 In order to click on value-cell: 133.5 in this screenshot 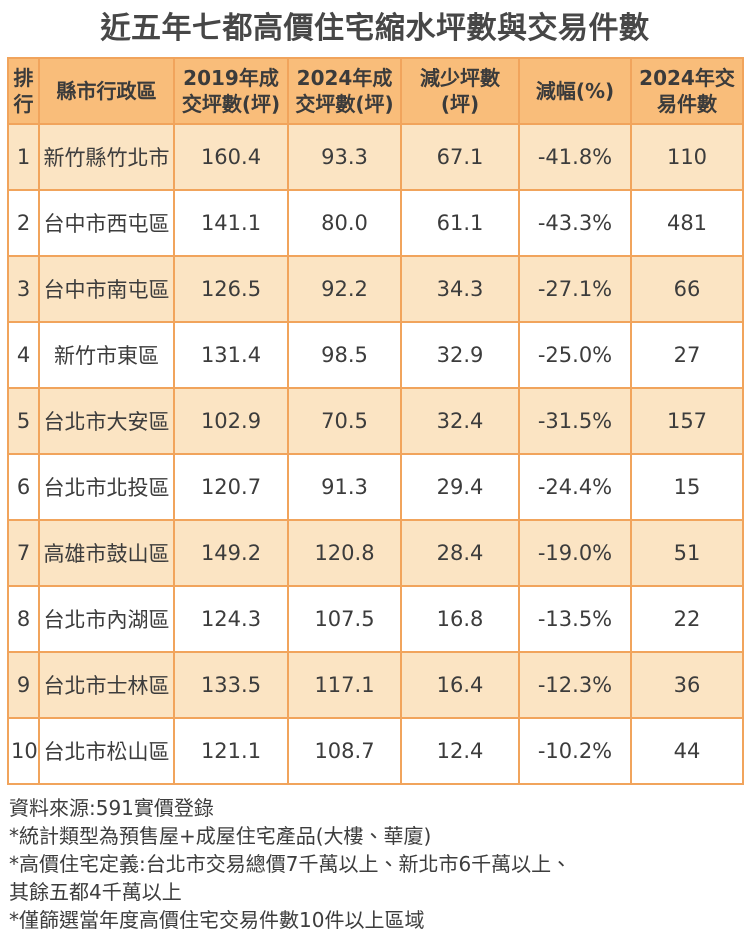, I will do `click(231, 685)`.